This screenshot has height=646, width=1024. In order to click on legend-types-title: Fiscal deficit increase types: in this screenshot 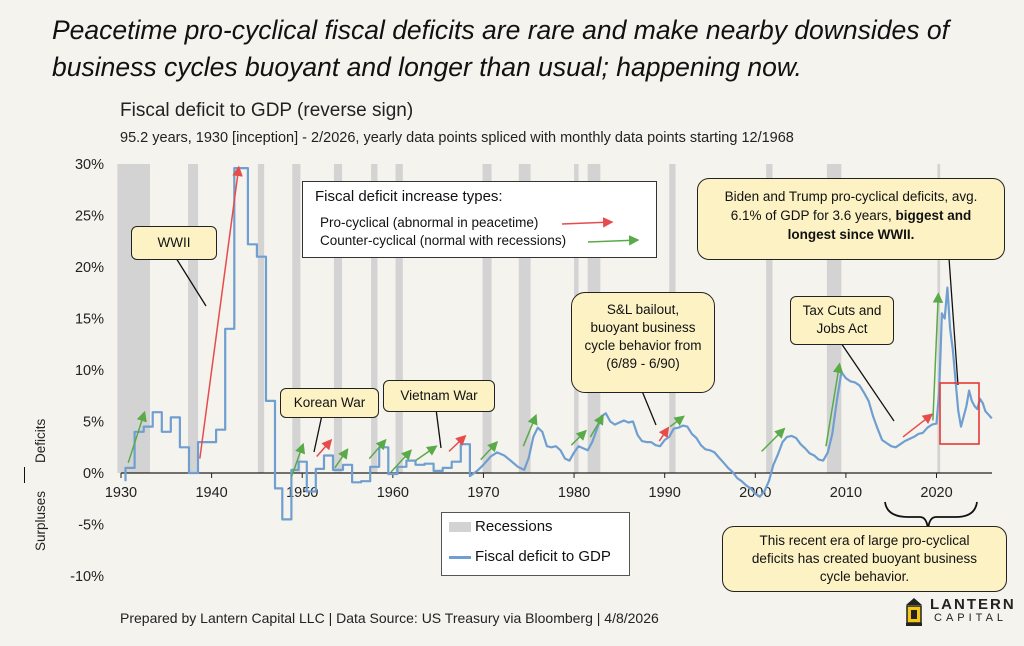, I will do `click(409, 196)`.